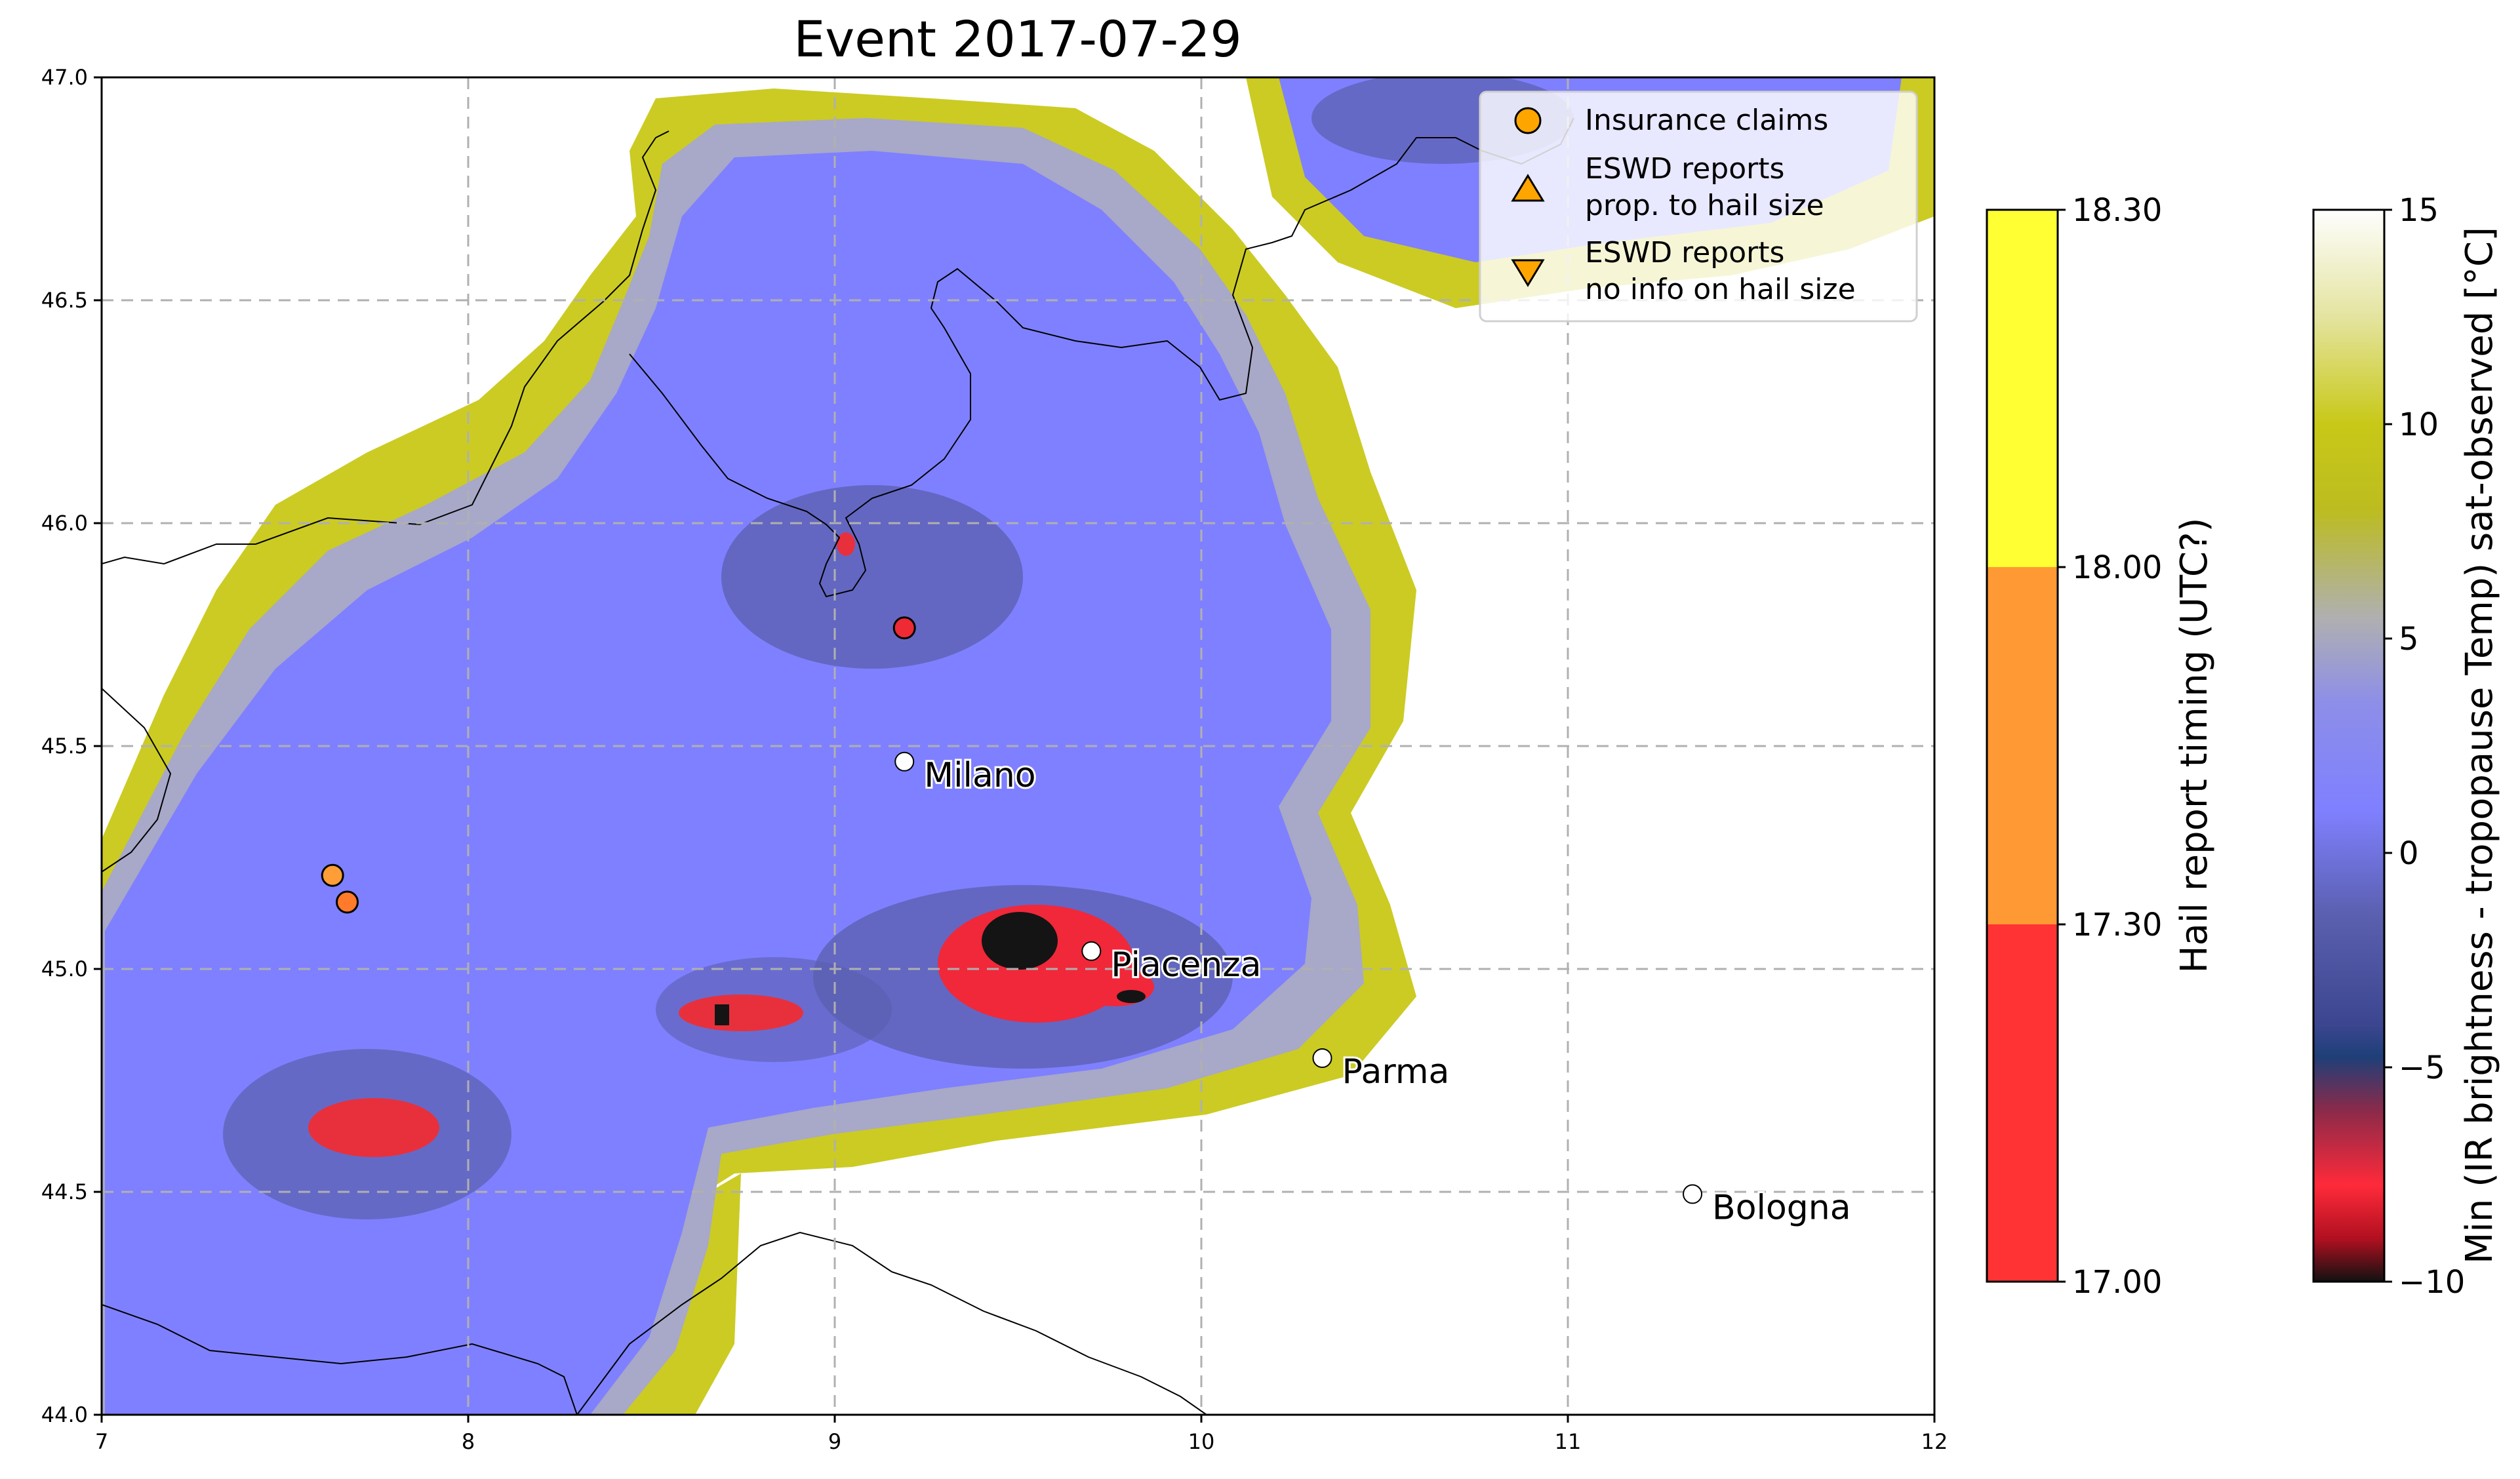 The height and width of the screenshot is (1479, 2520). I want to click on x-axis: 7 8 9 10 11 12, so click(1021, 1434).